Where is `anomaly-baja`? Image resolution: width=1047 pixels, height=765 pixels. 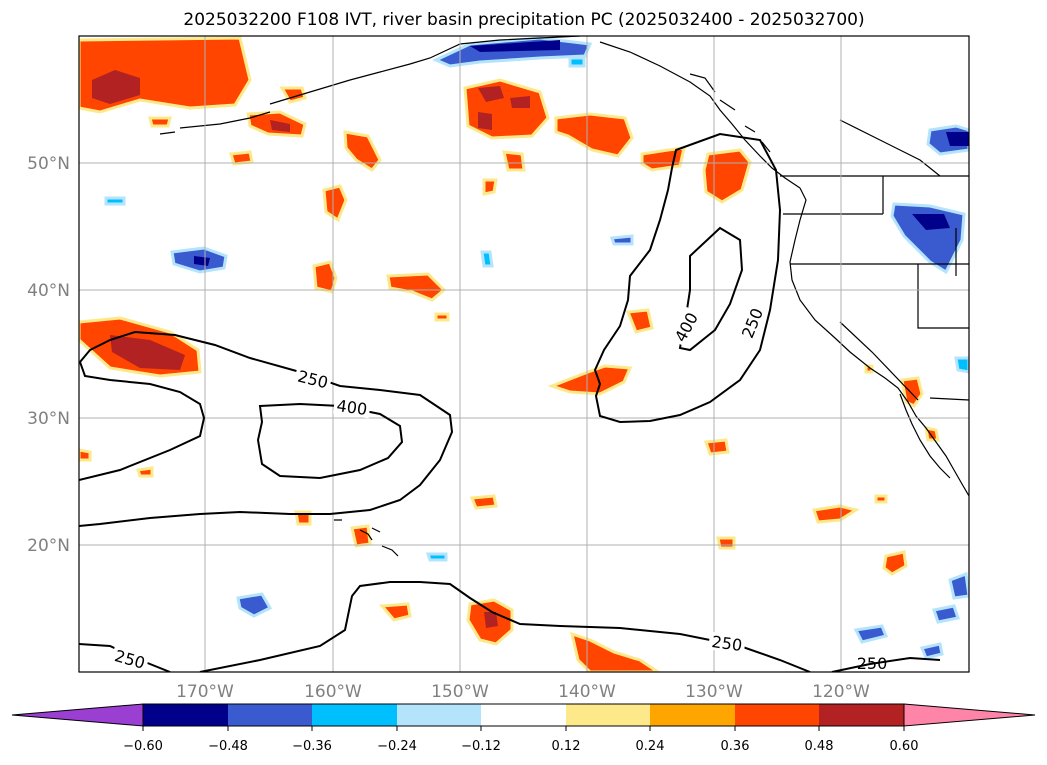
anomaly-baja is located at coordinates (932, 434).